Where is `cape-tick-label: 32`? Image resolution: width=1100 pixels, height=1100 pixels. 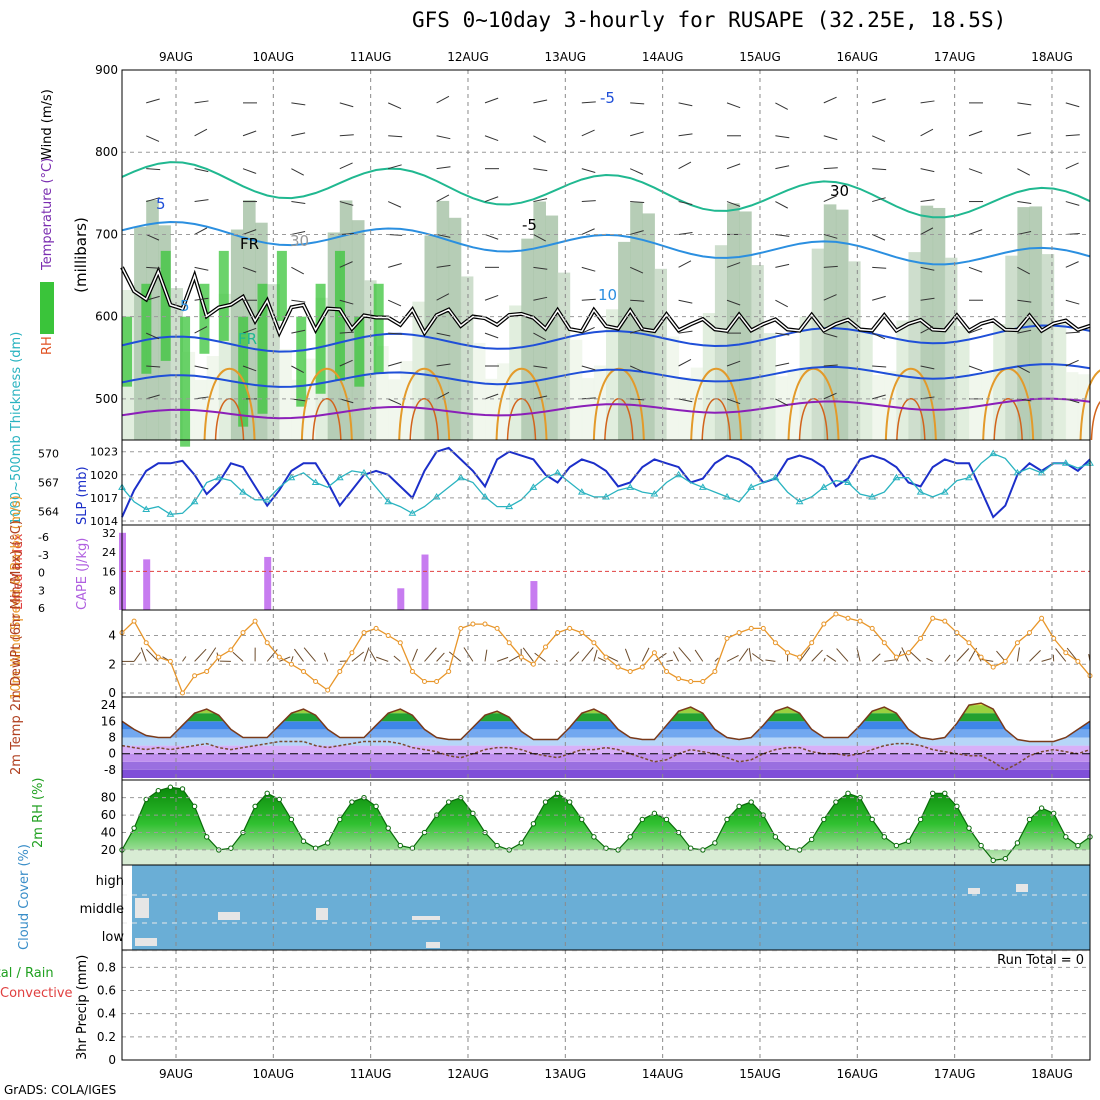
cape-tick-label: 32 is located at coordinates (109, 533).